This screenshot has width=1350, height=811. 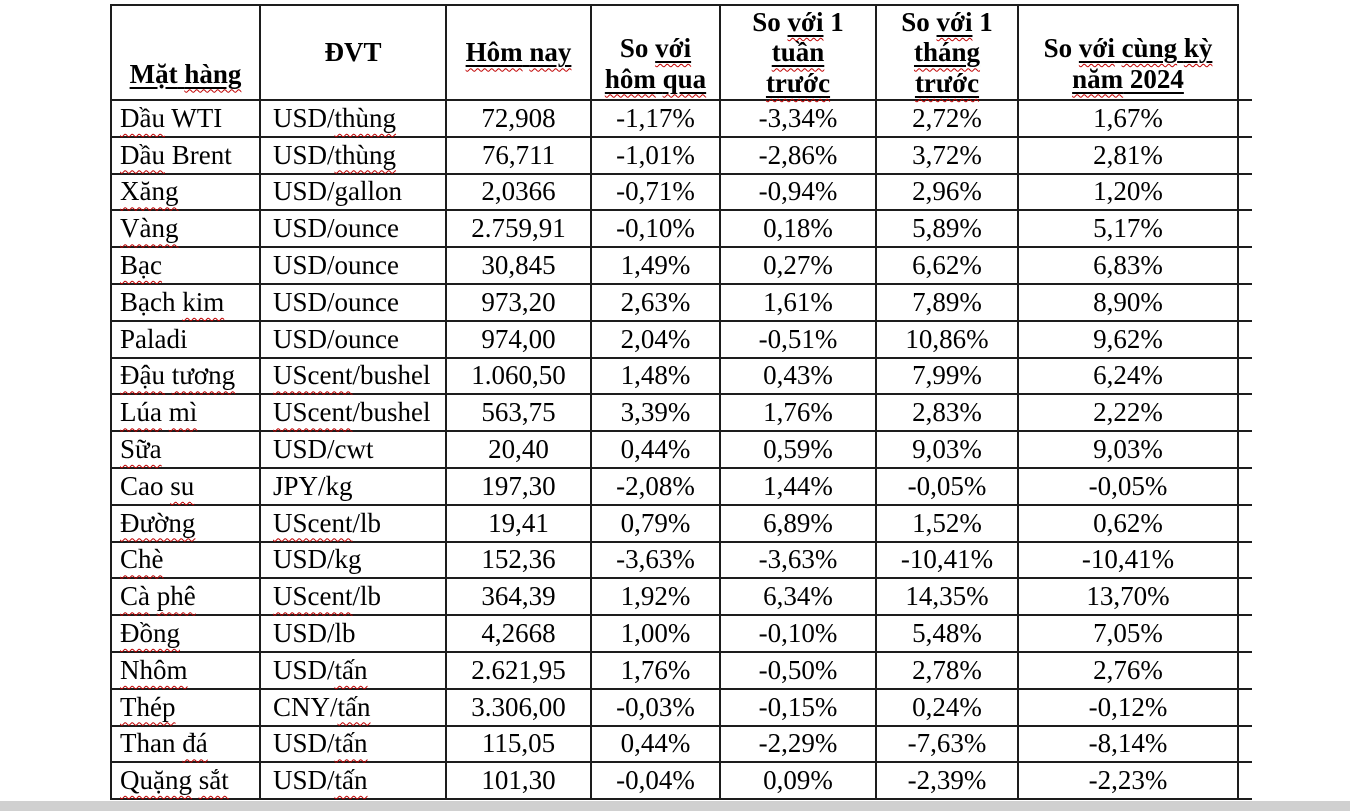 I want to click on cell-vs_week: 0,09%, so click(x=798, y=781).